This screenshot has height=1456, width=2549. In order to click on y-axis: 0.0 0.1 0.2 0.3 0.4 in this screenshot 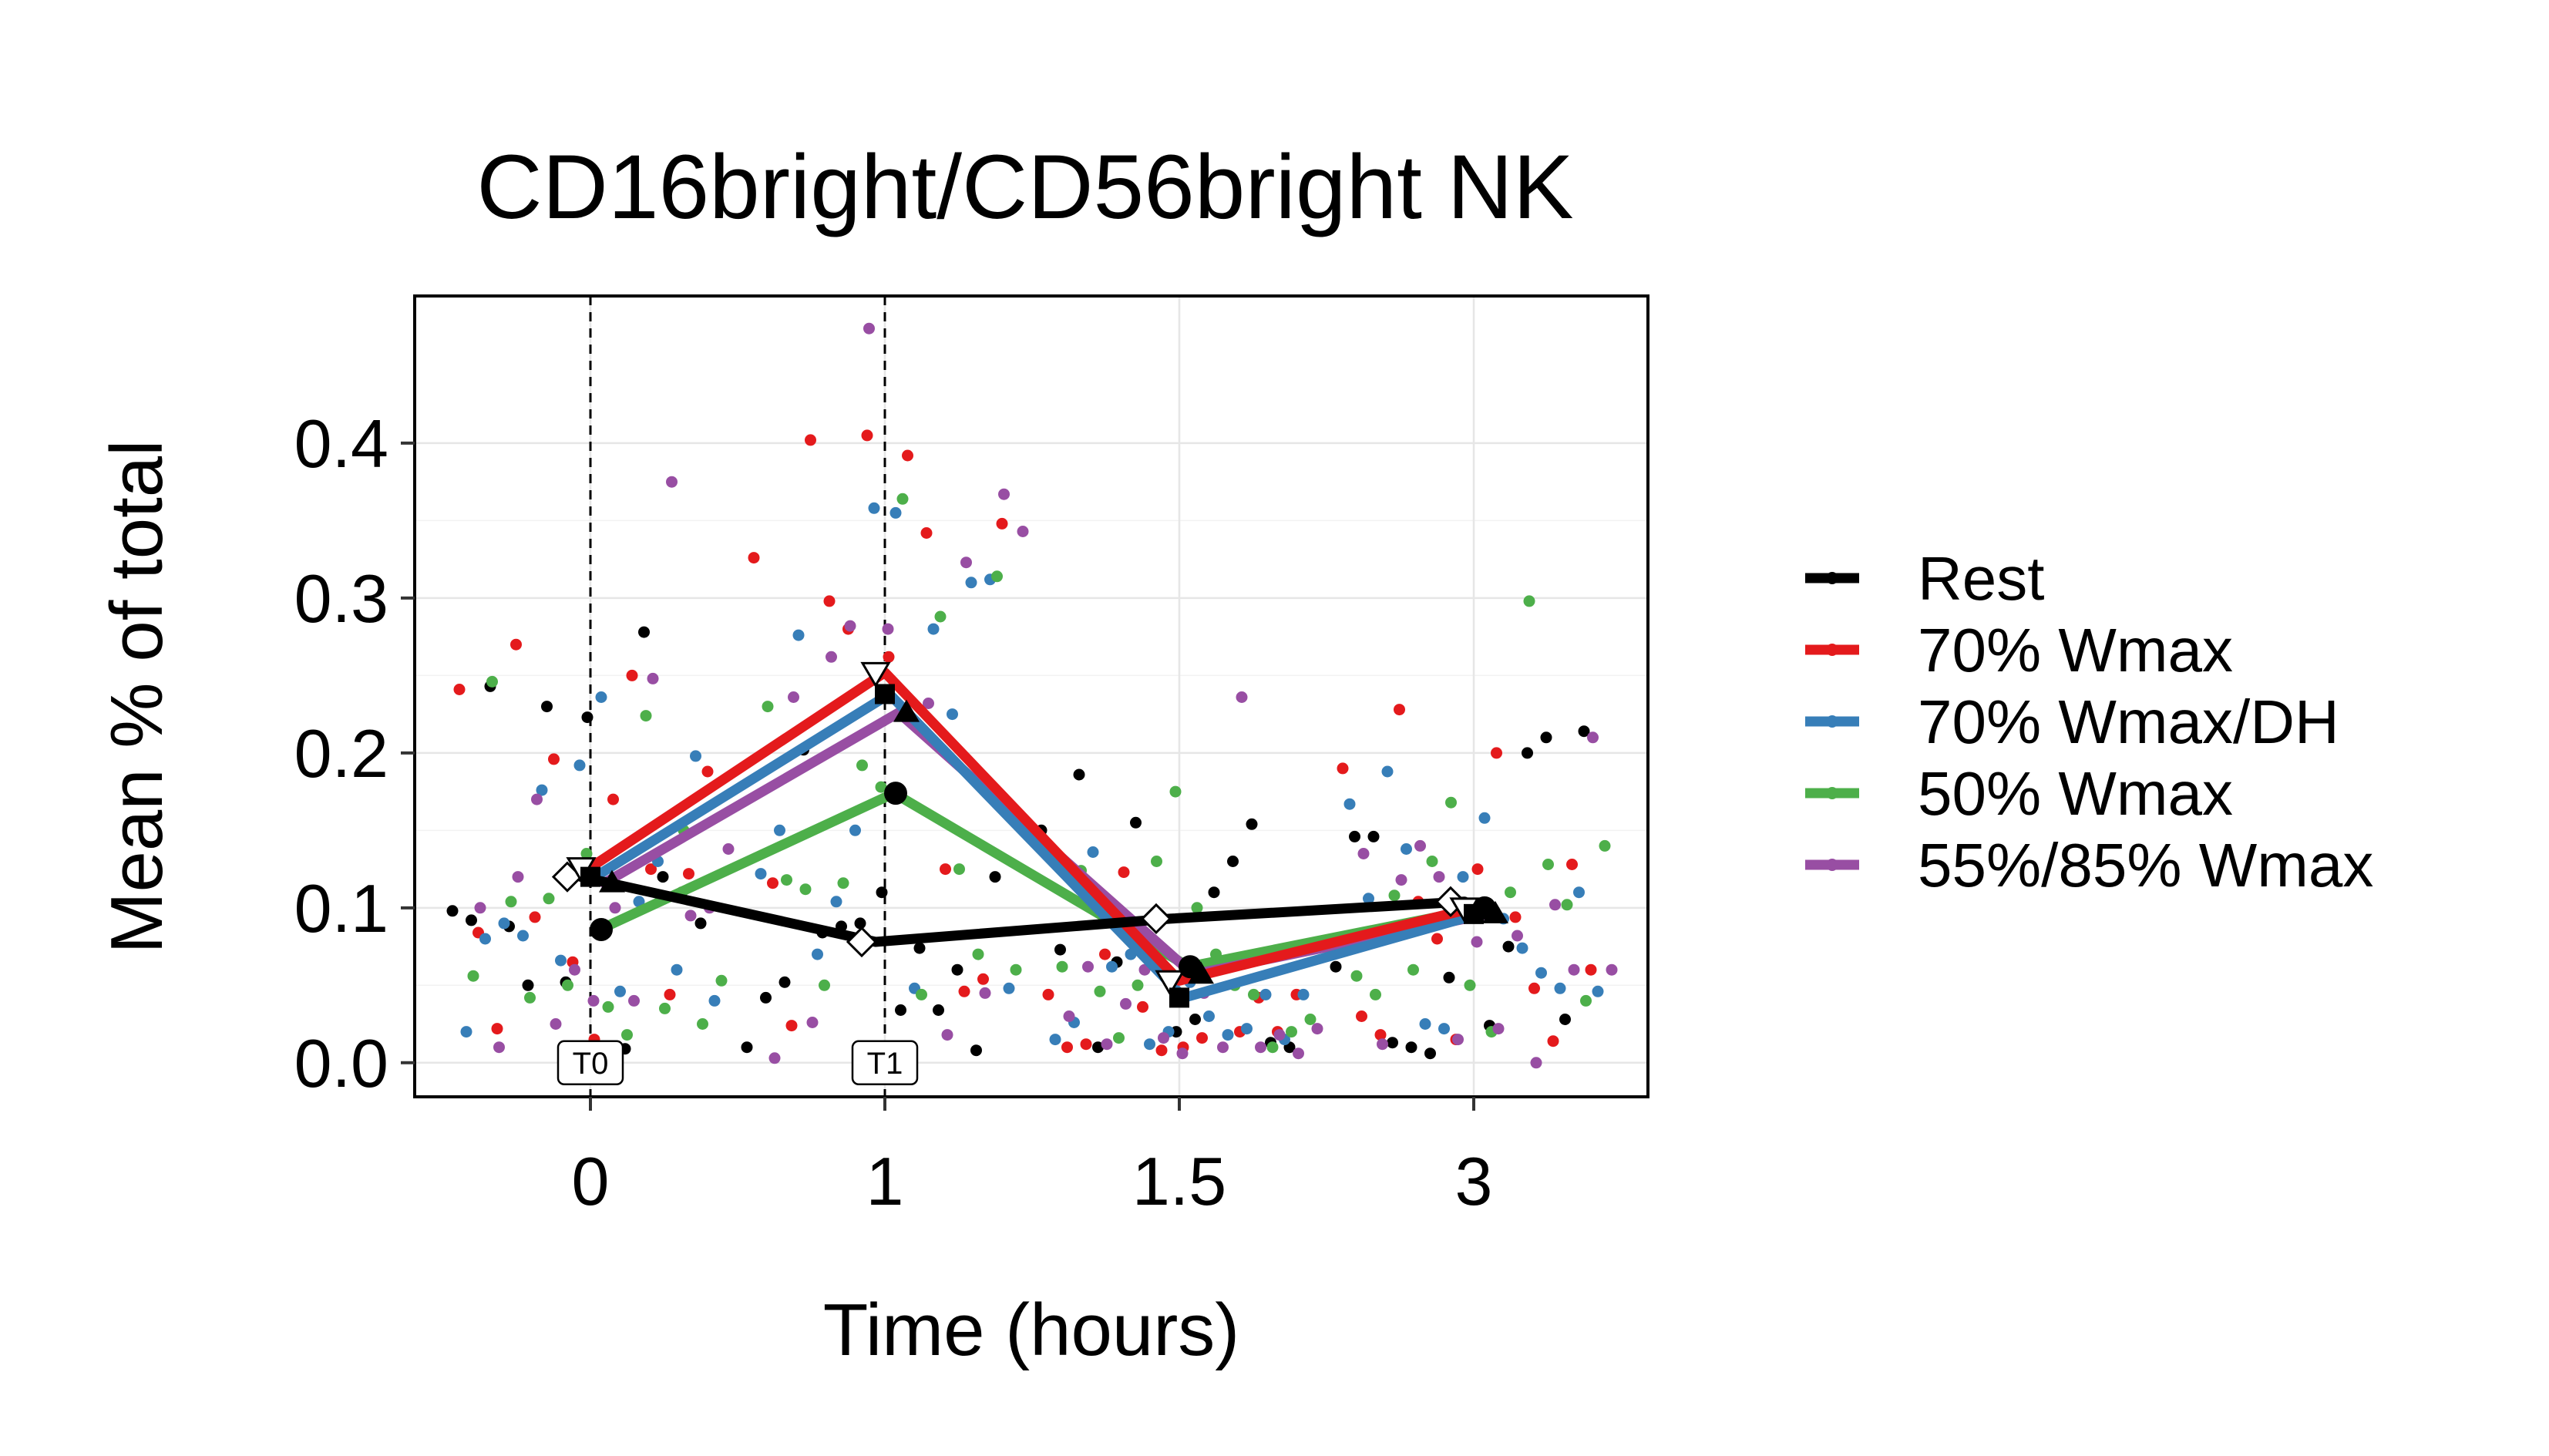, I will do `click(354, 753)`.